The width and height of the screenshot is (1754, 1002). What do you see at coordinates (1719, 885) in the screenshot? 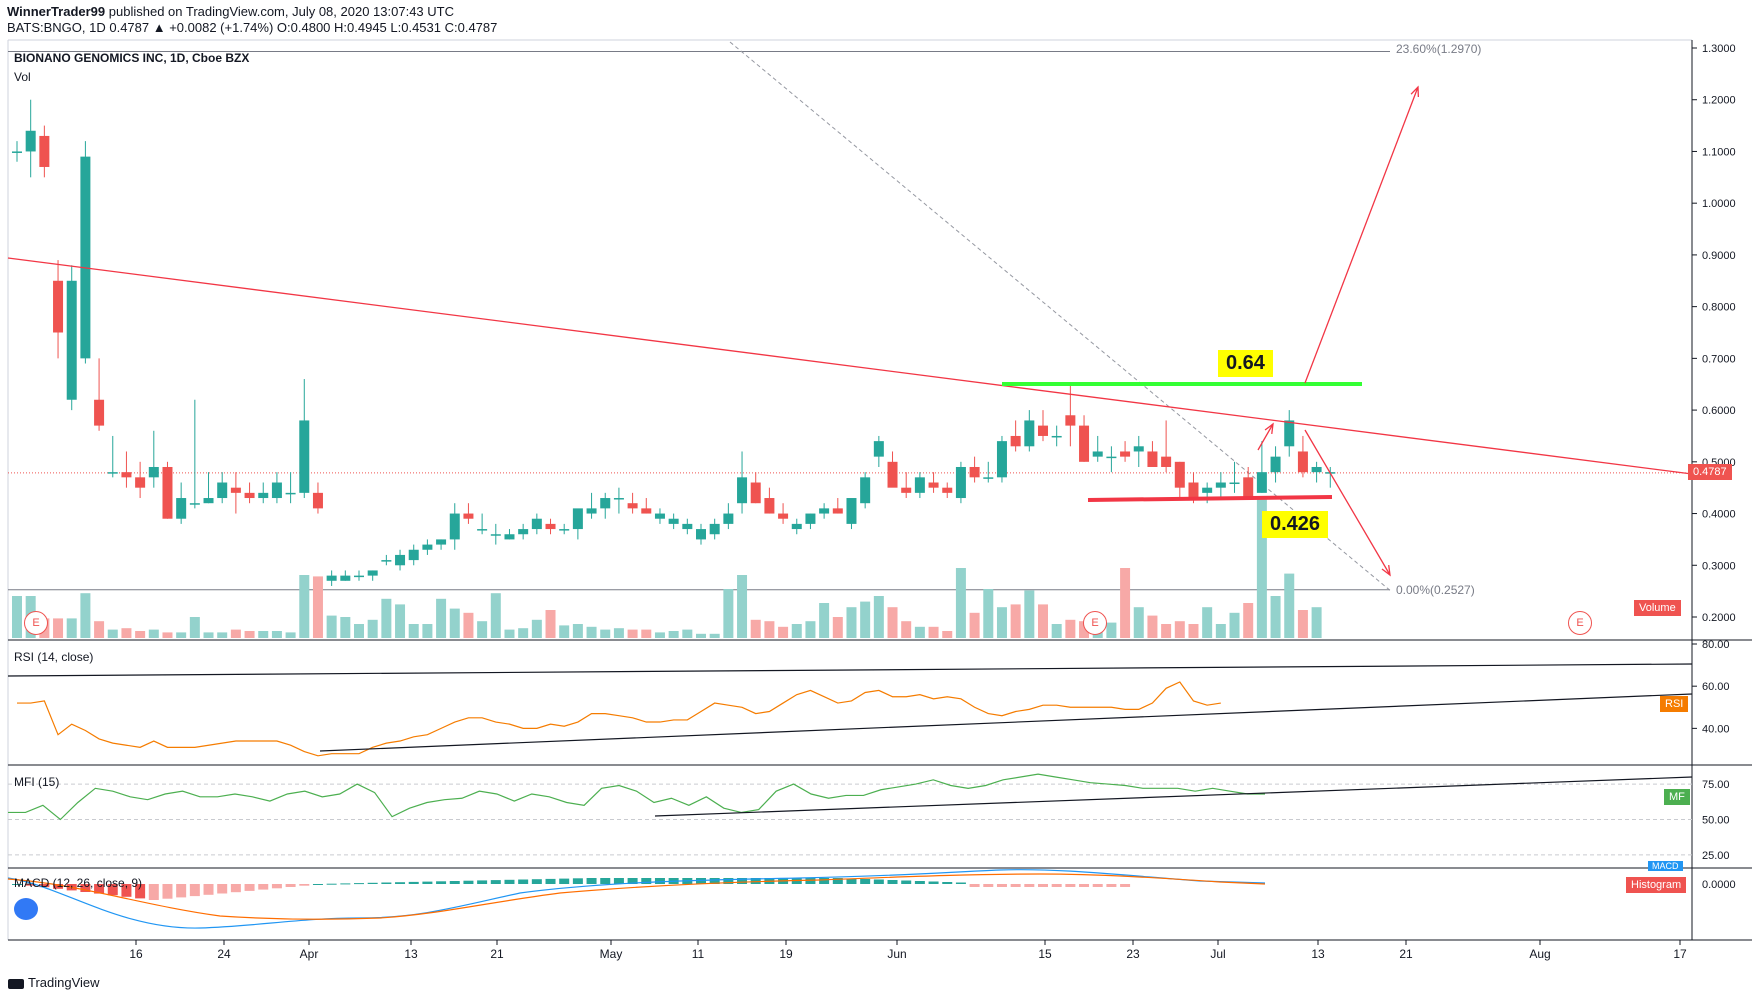
I see `macd-tick-label-0: 0.0000` at bounding box center [1719, 885].